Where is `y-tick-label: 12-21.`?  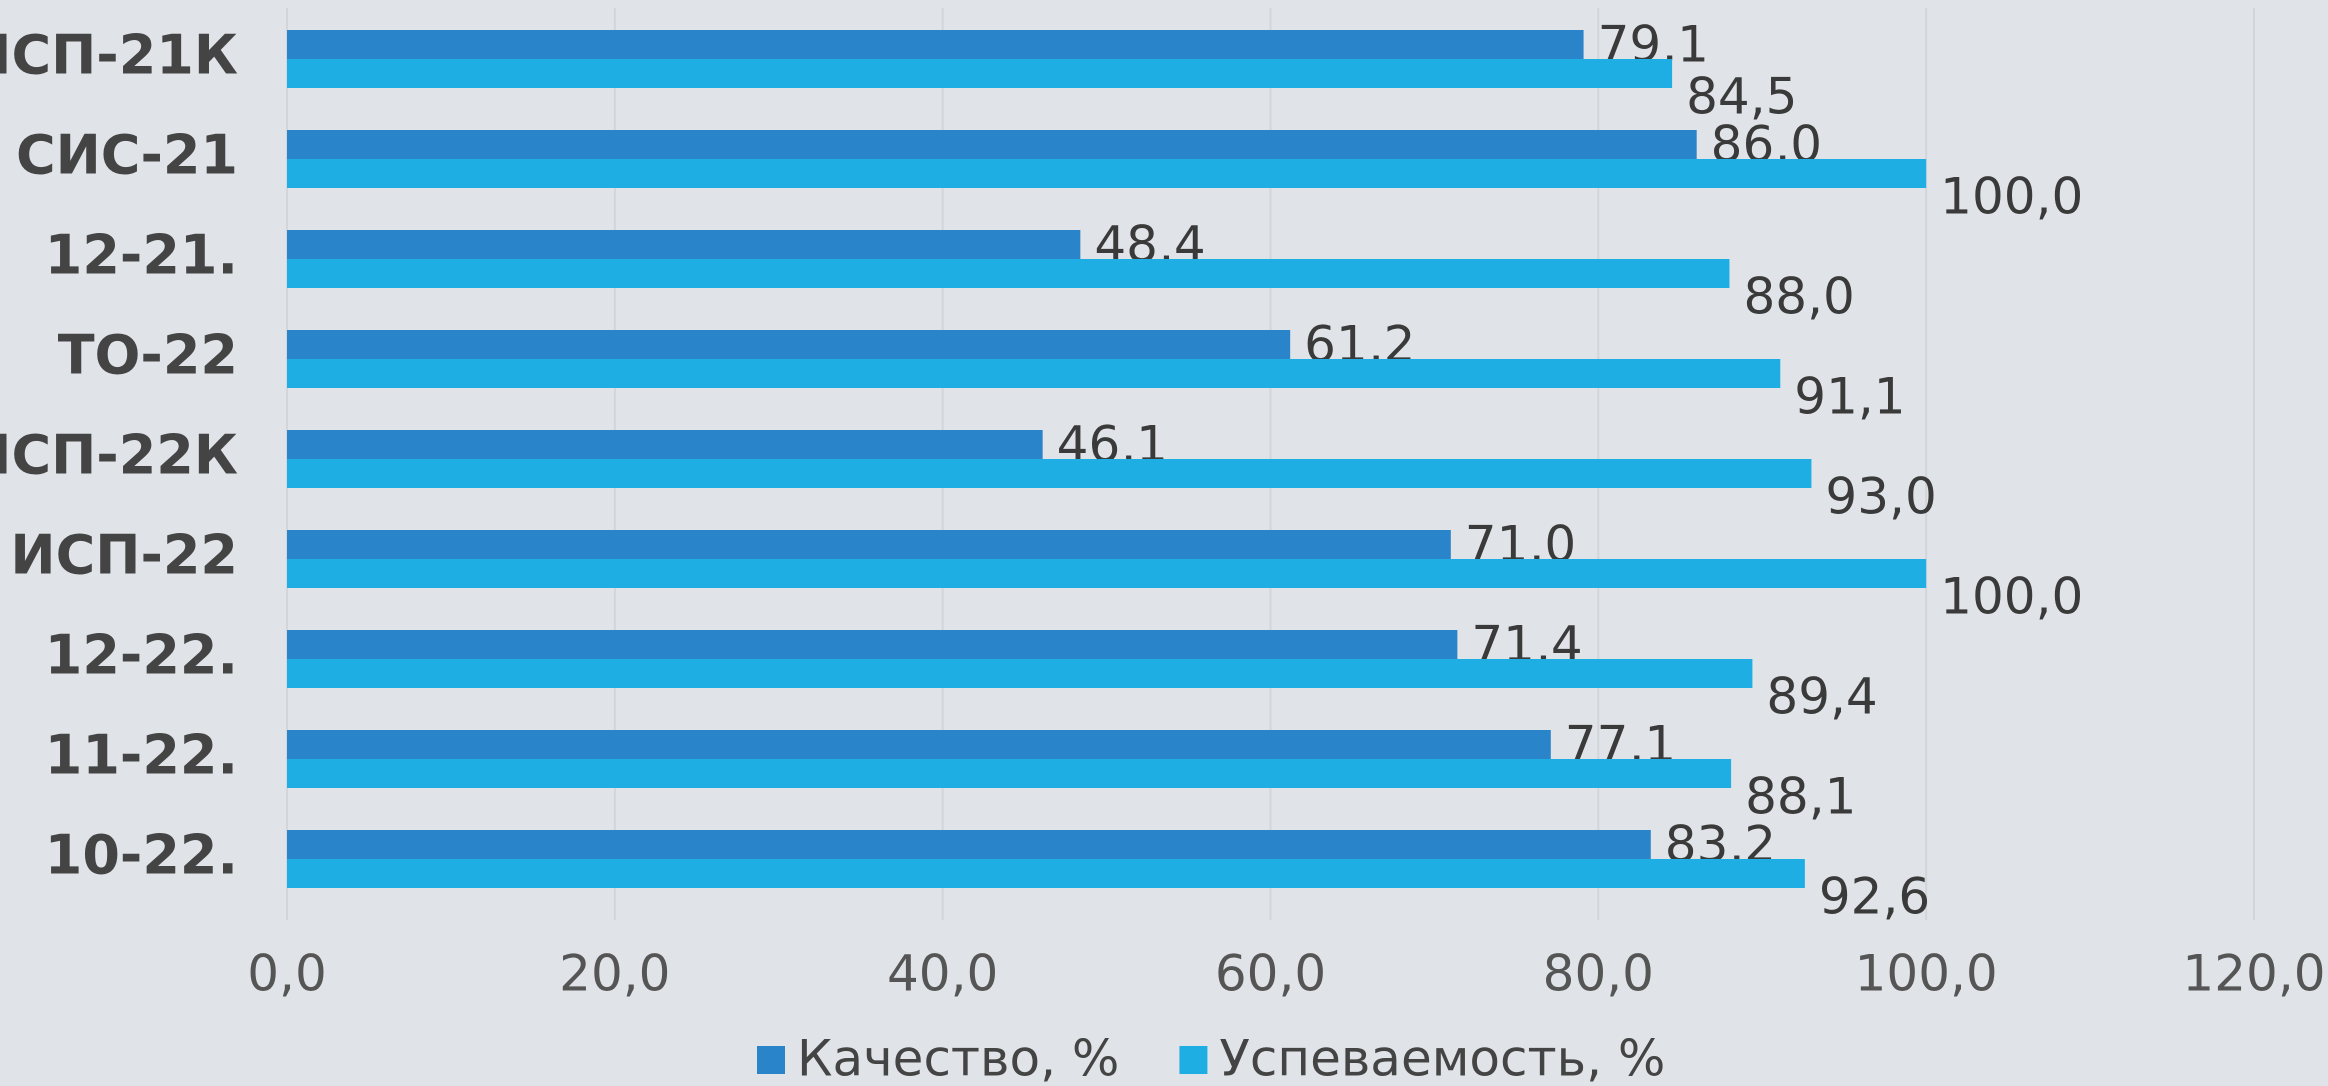
y-tick-label: 12-21. is located at coordinates (141, 255).